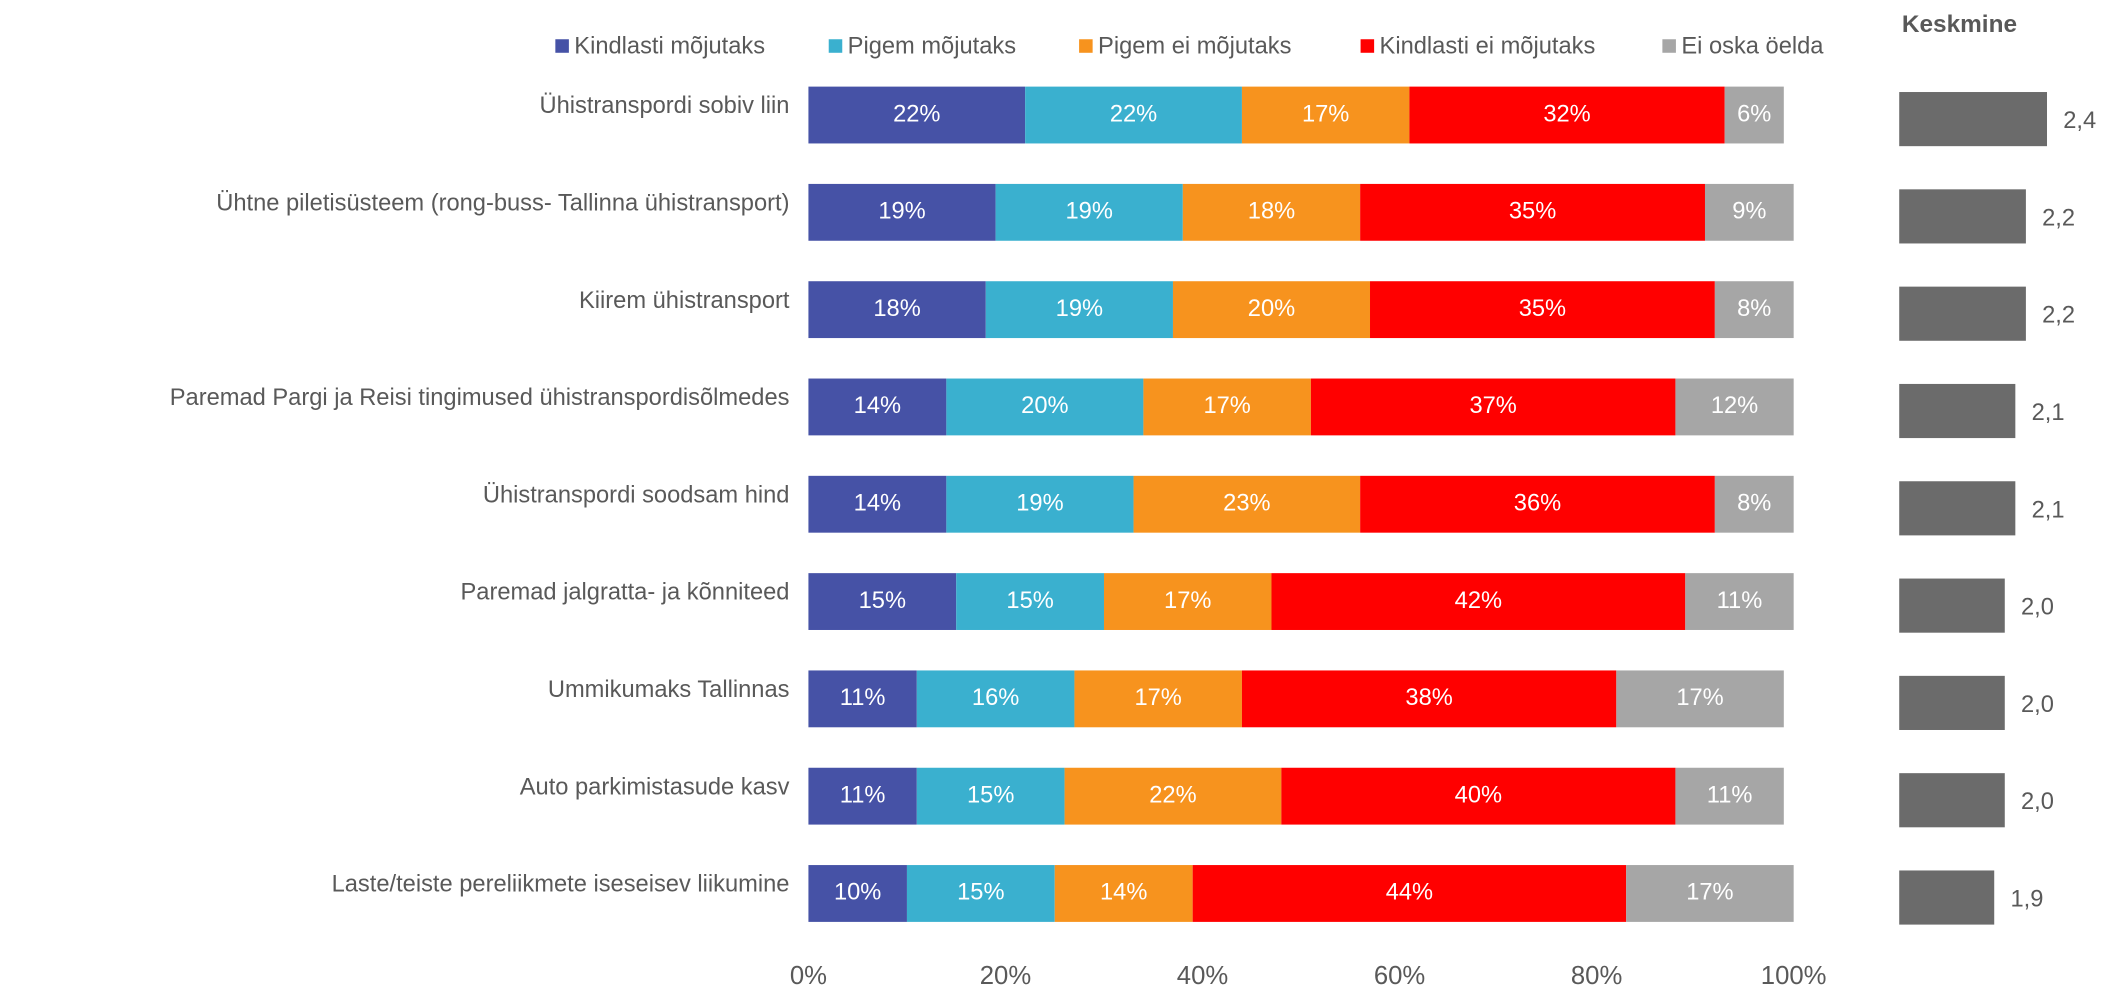 The height and width of the screenshot is (992, 2123). I want to click on average-label: 1,9, so click(2026, 899).